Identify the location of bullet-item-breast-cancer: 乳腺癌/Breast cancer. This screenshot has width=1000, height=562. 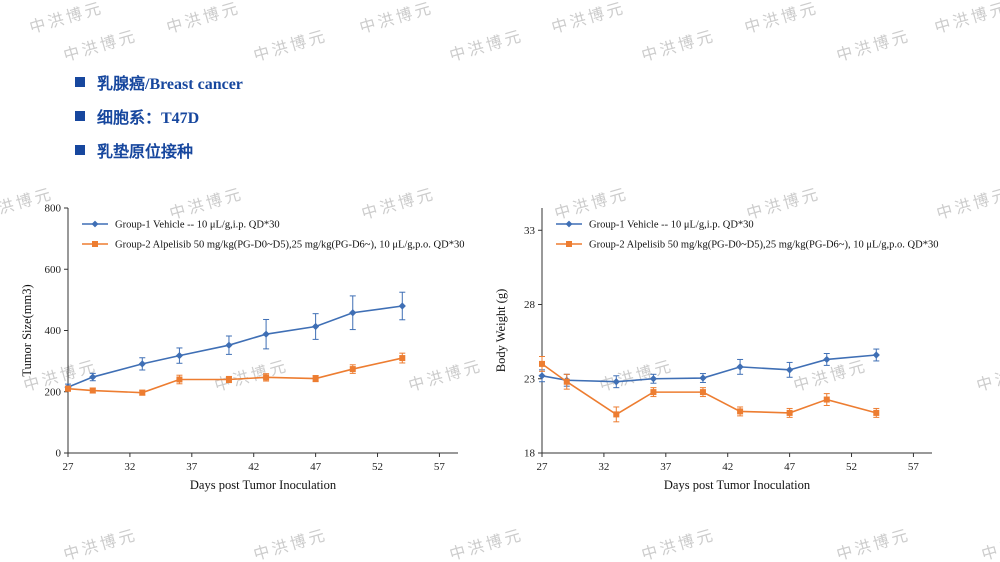
(159, 82).